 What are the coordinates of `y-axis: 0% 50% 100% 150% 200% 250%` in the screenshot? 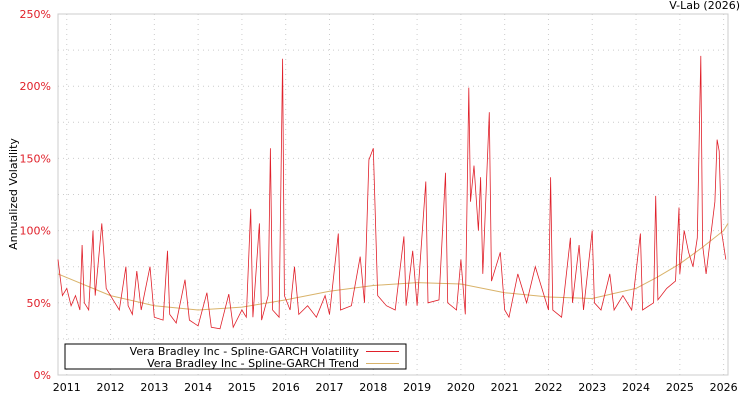 It's located at (35, 195).